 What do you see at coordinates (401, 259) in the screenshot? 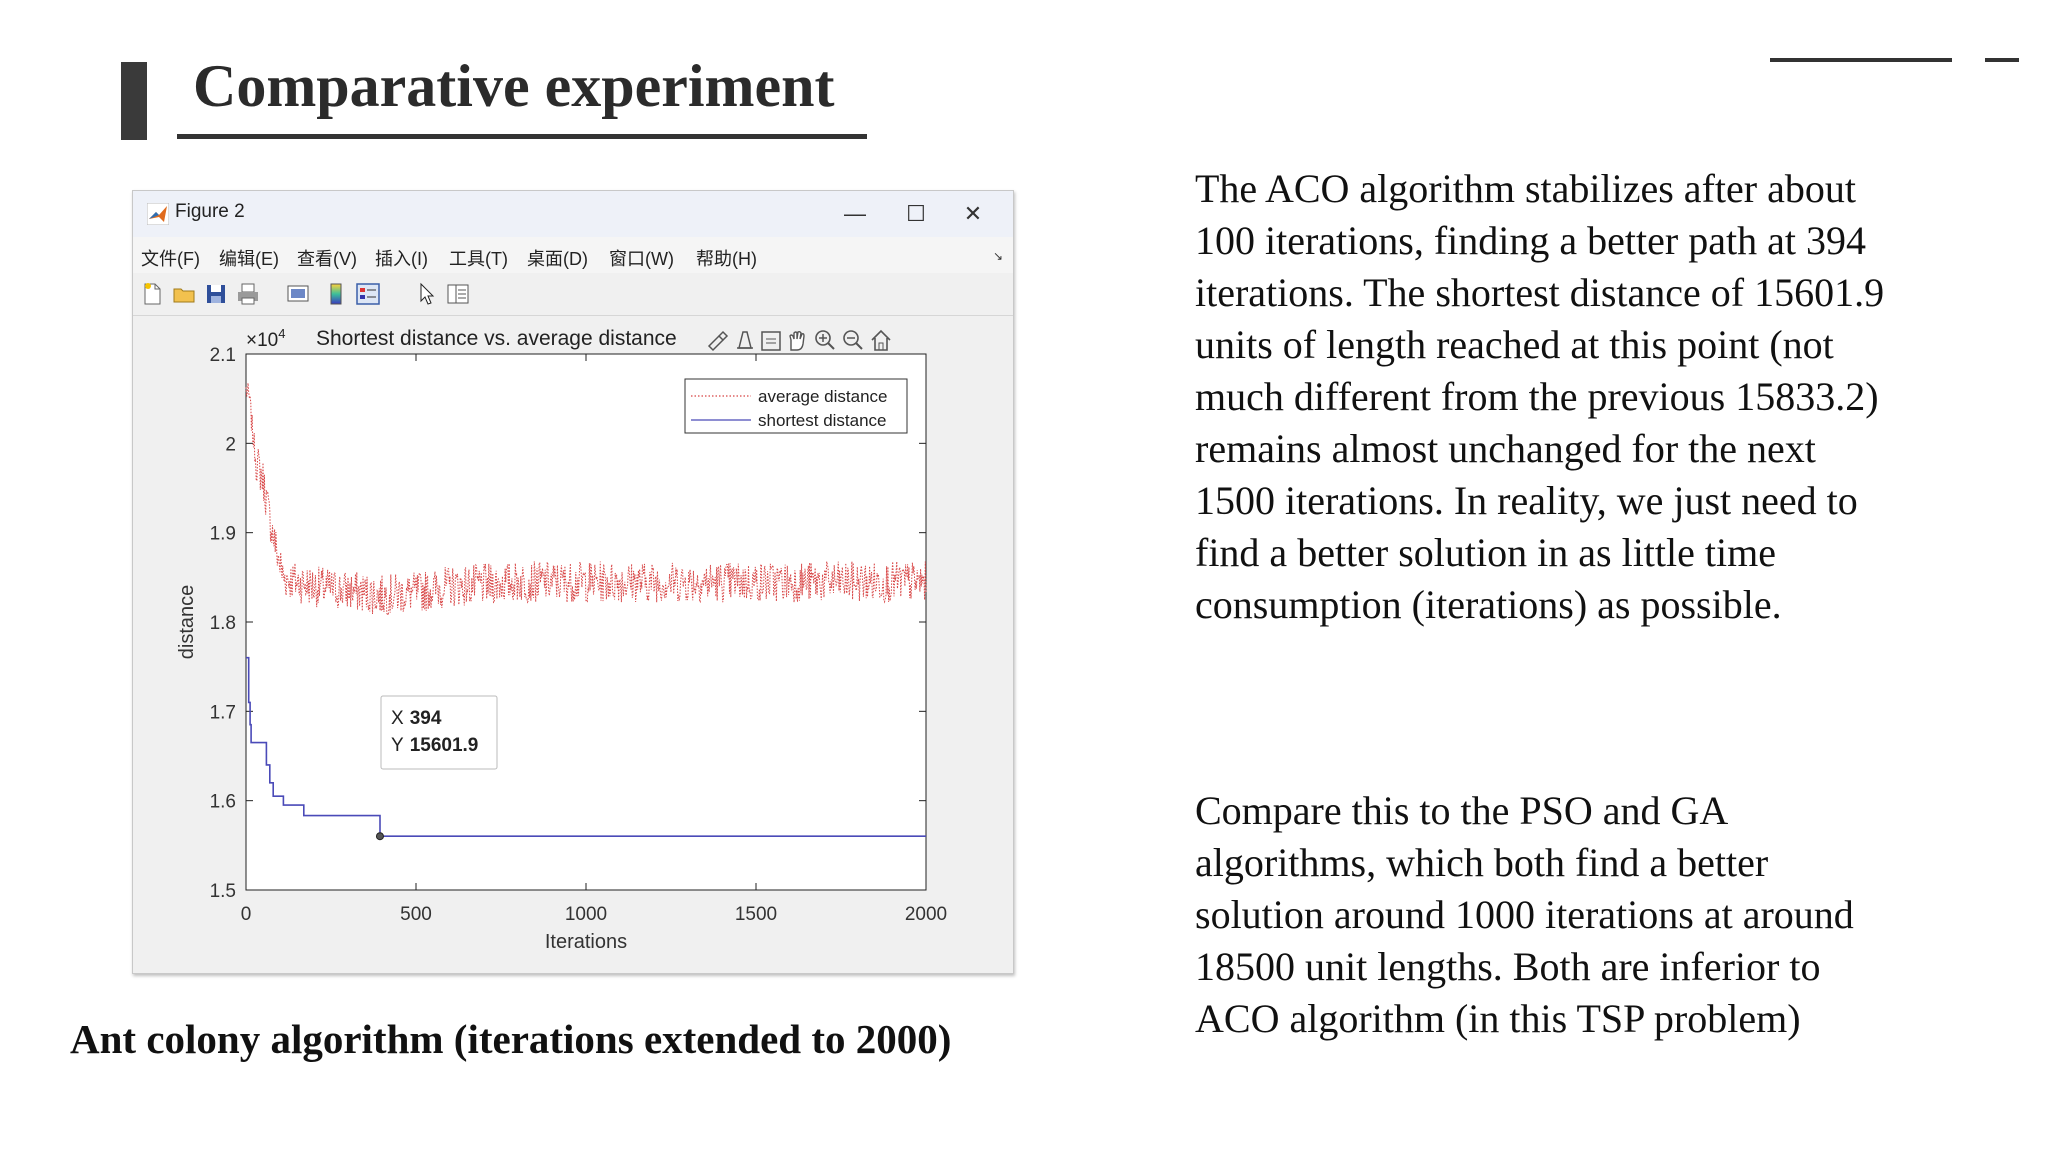
I see `menu-insert: 插入(I)` at bounding box center [401, 259].